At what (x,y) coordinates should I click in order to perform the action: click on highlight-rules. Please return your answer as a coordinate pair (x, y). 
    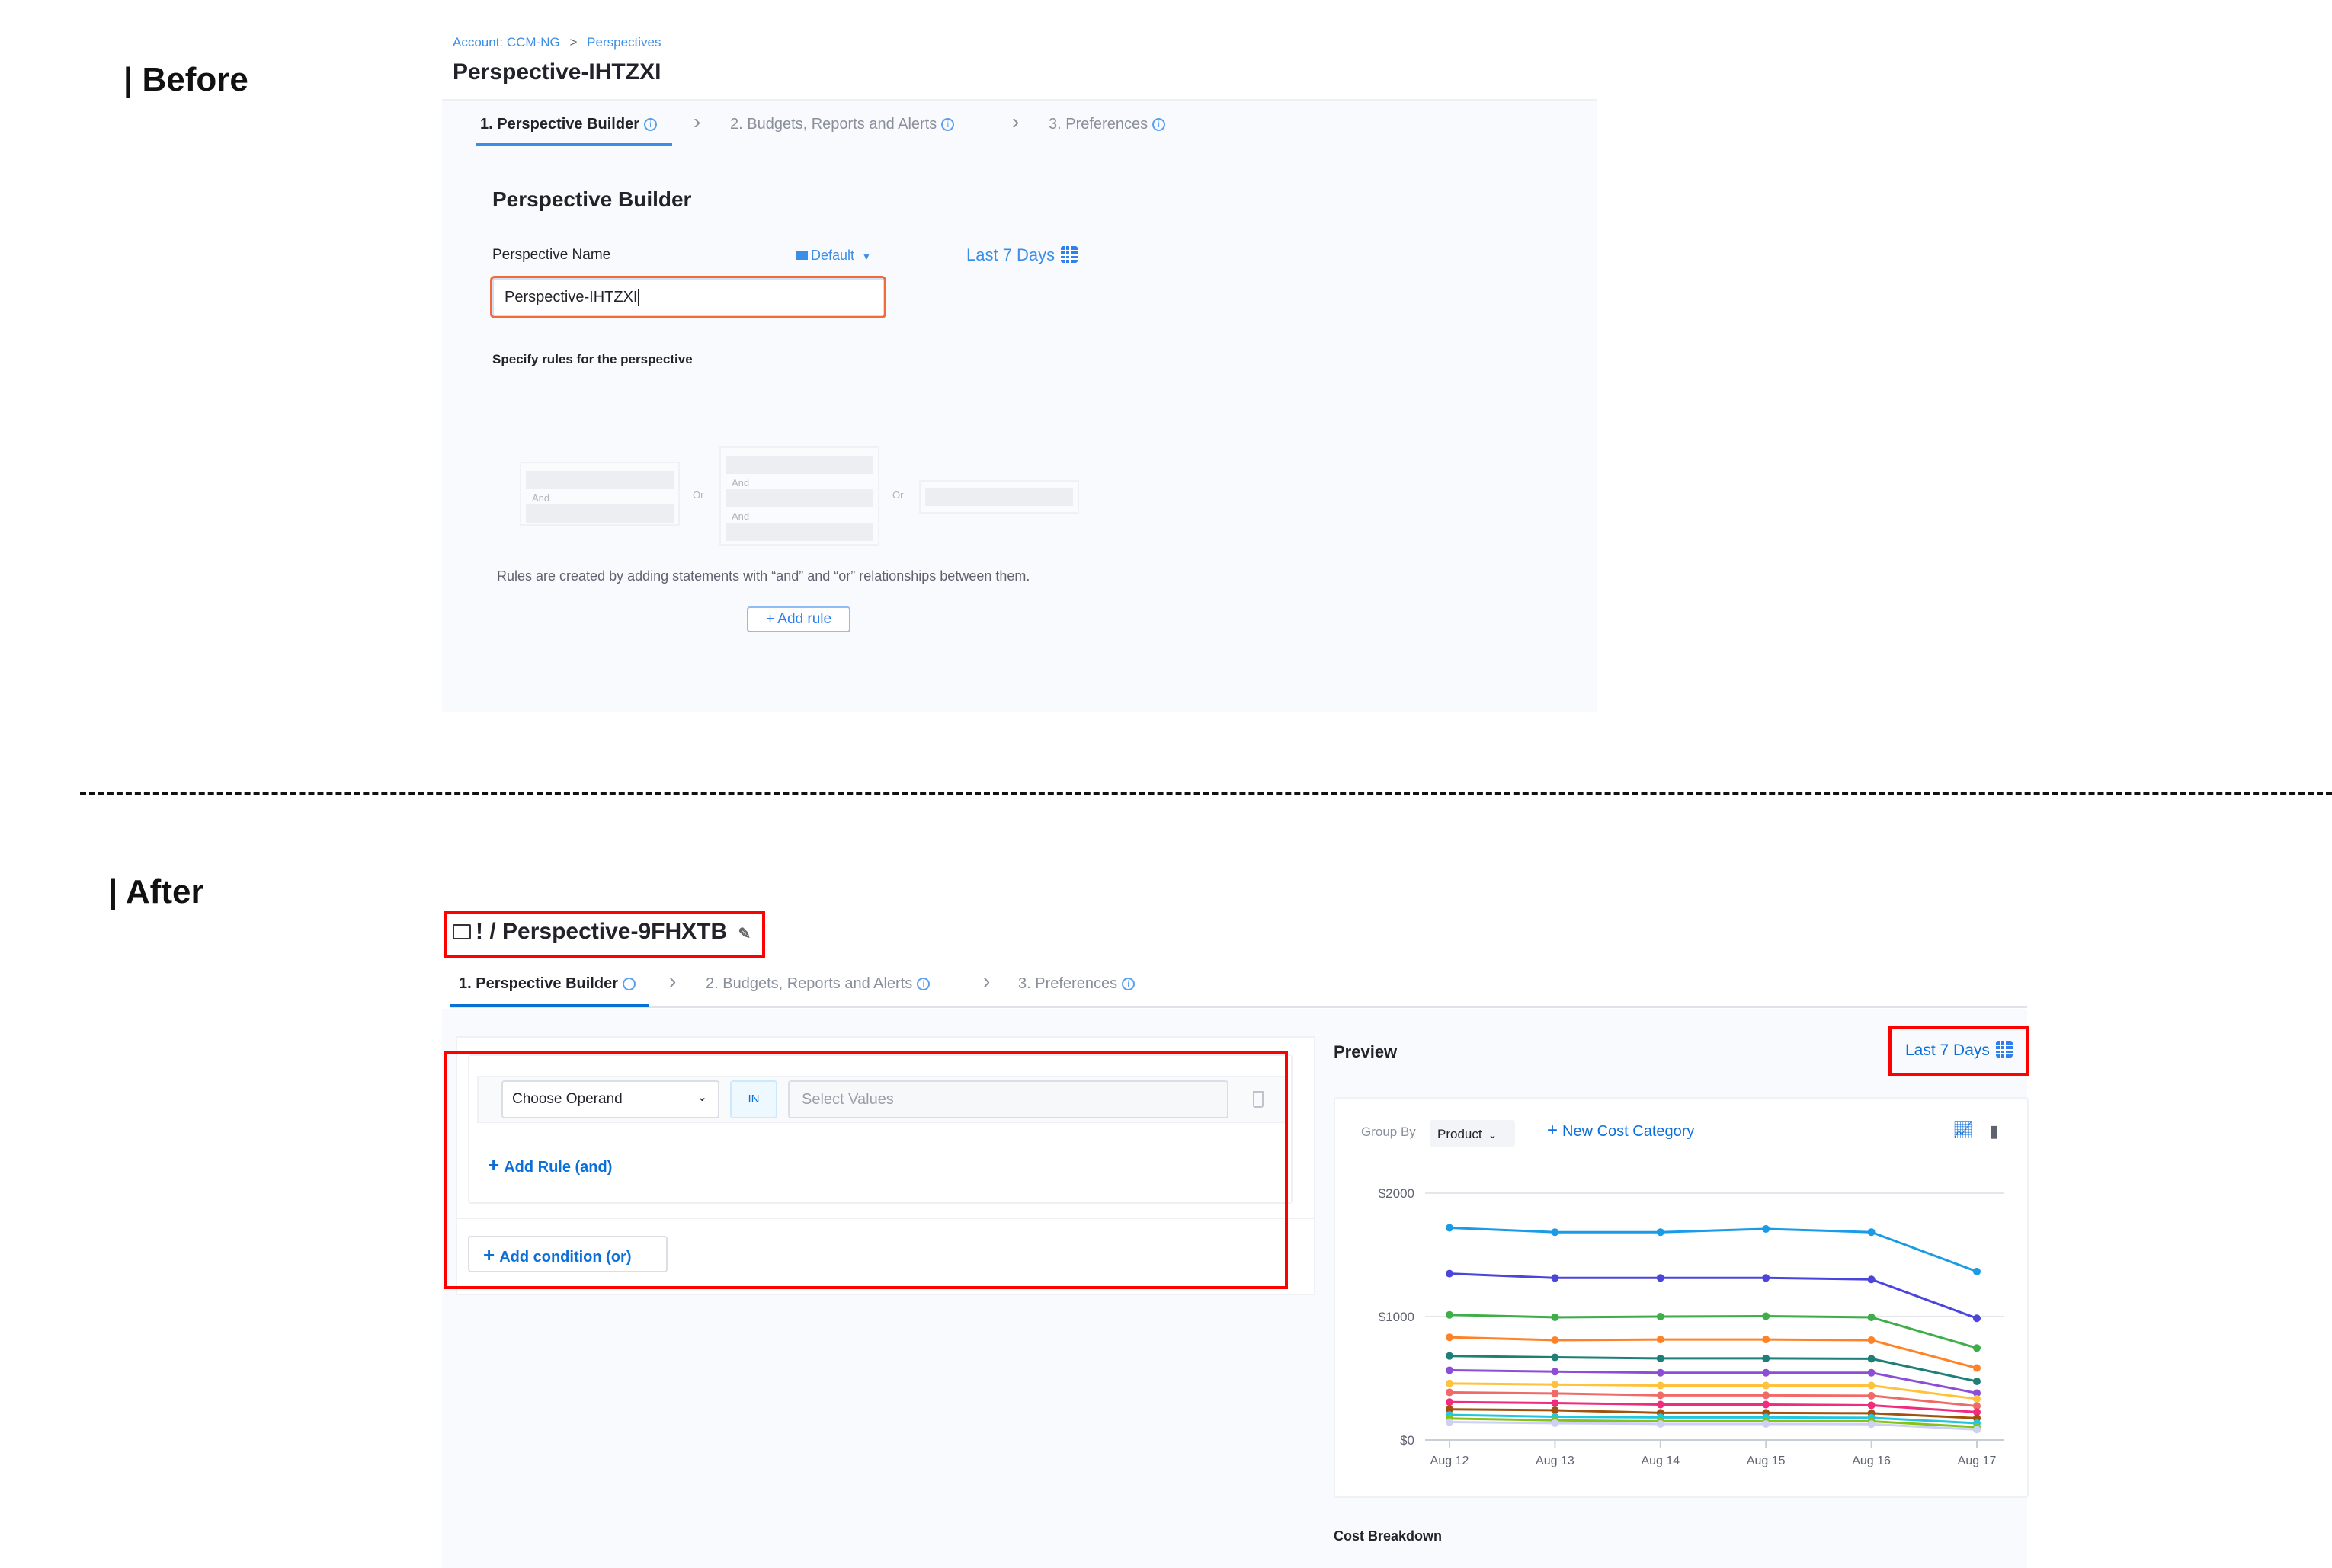
    Looking at the image, I should click on (866, 1170).